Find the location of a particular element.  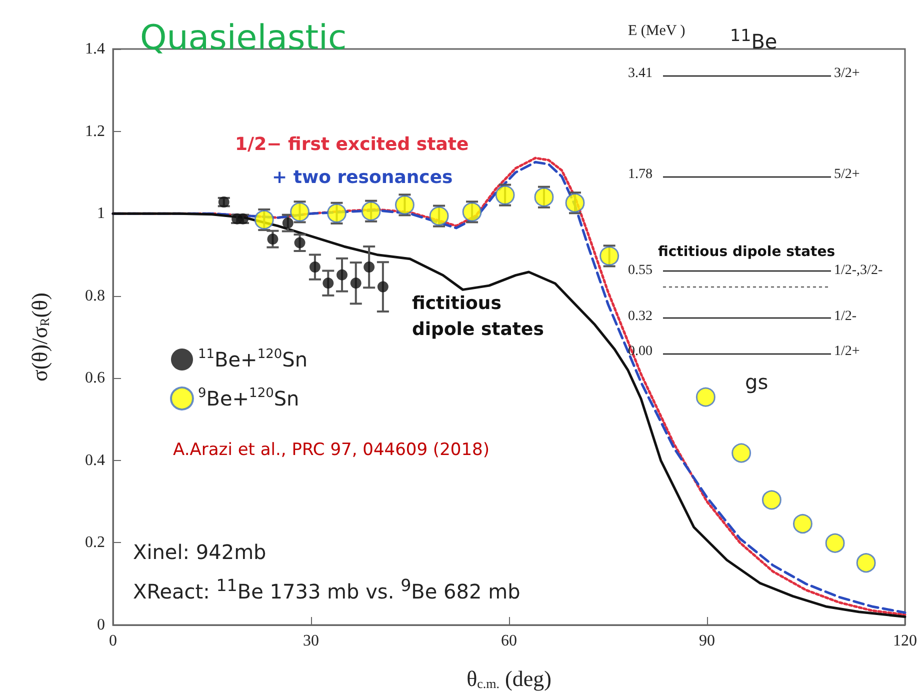

annotation: 3.41 is located at coordinates (640, 74).